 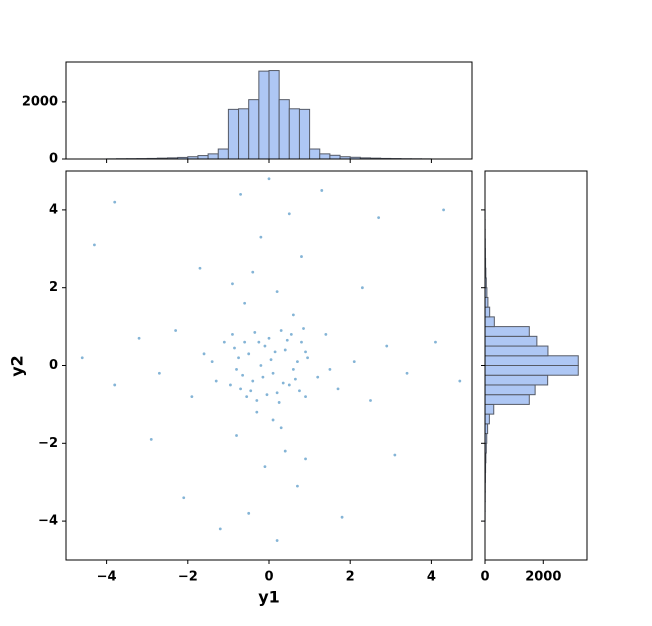 I want to click on y-tick-label: 2000, so click(x=40, y=101).